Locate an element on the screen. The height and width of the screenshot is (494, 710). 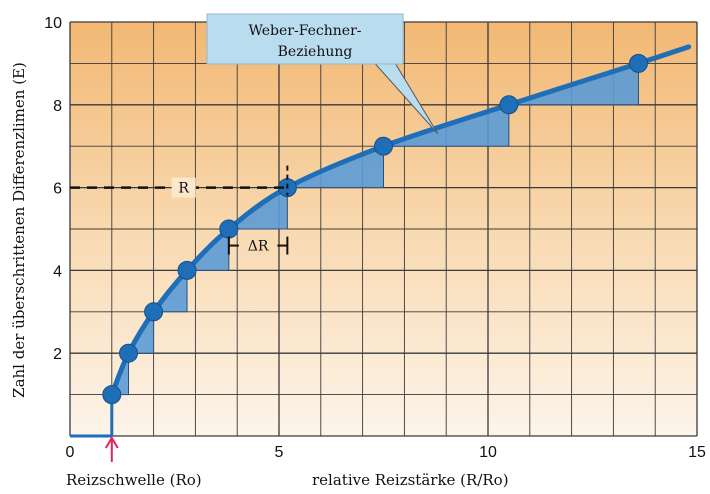
y-tick-label: 6 is located at coordinates (57, 189).